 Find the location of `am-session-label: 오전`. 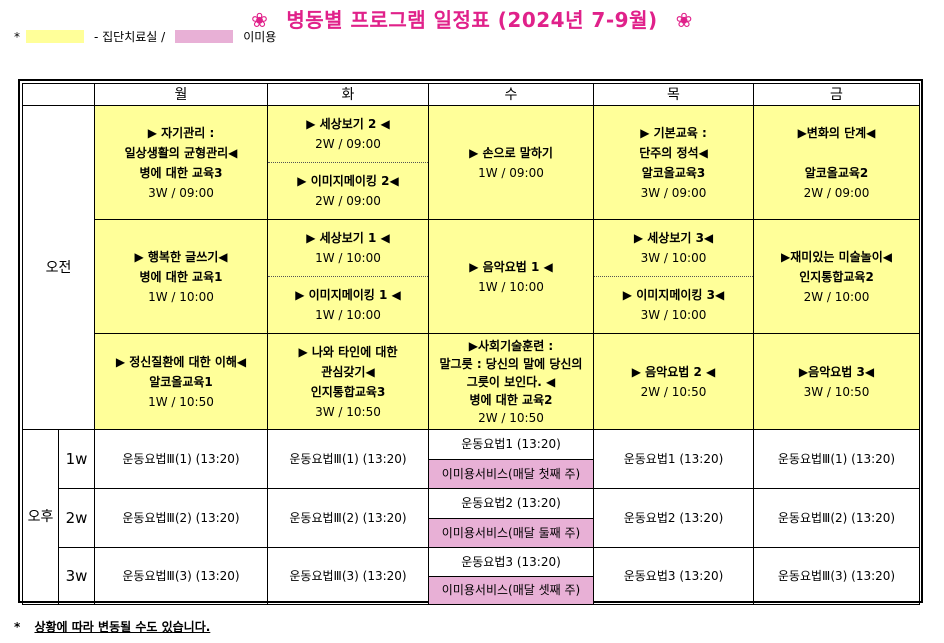

am-session-label: 오전 is located at coordinates (58, 267).